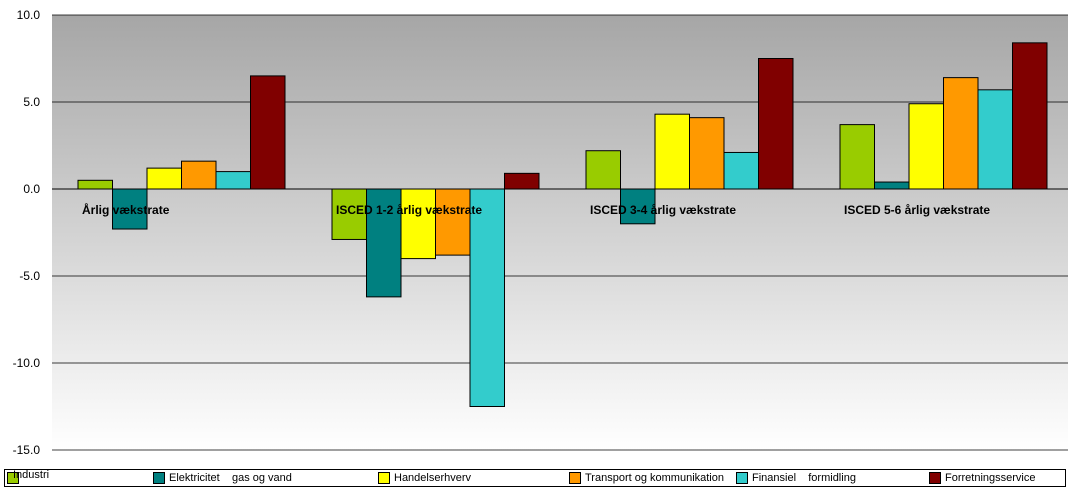 The image size is (1070, 489). I want to click on legend-item: Finansiel formidling, so click(796, 478).